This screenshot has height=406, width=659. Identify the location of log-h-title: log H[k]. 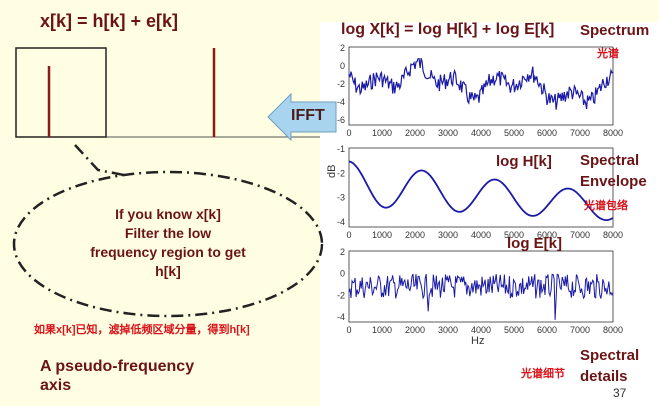
(524, 161).